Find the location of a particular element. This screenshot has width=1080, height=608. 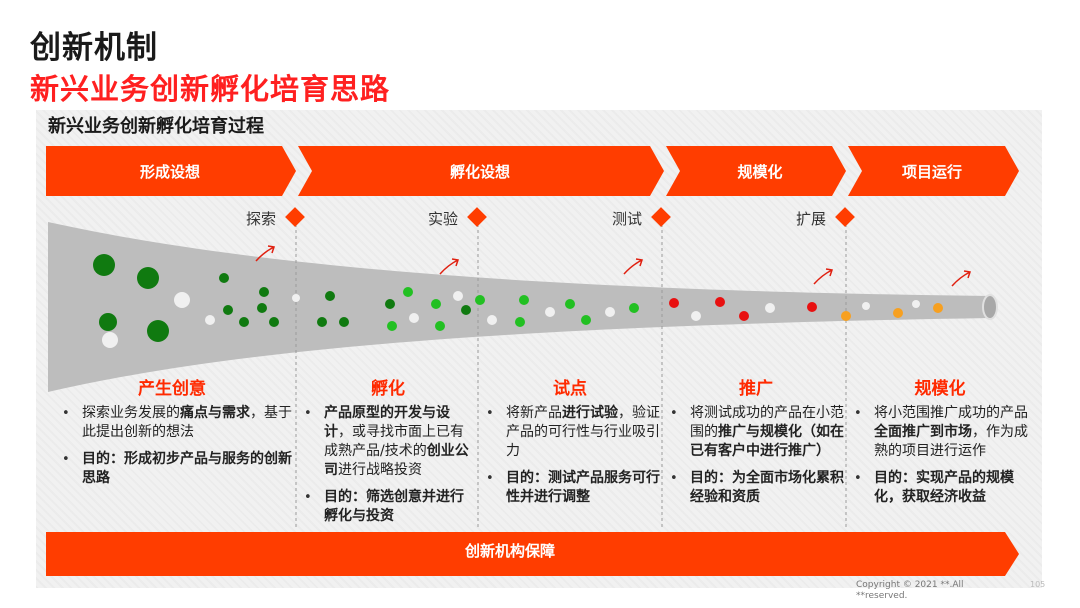

bullet-text-run: 进行战略投资 is located at coordinates (380, 470).